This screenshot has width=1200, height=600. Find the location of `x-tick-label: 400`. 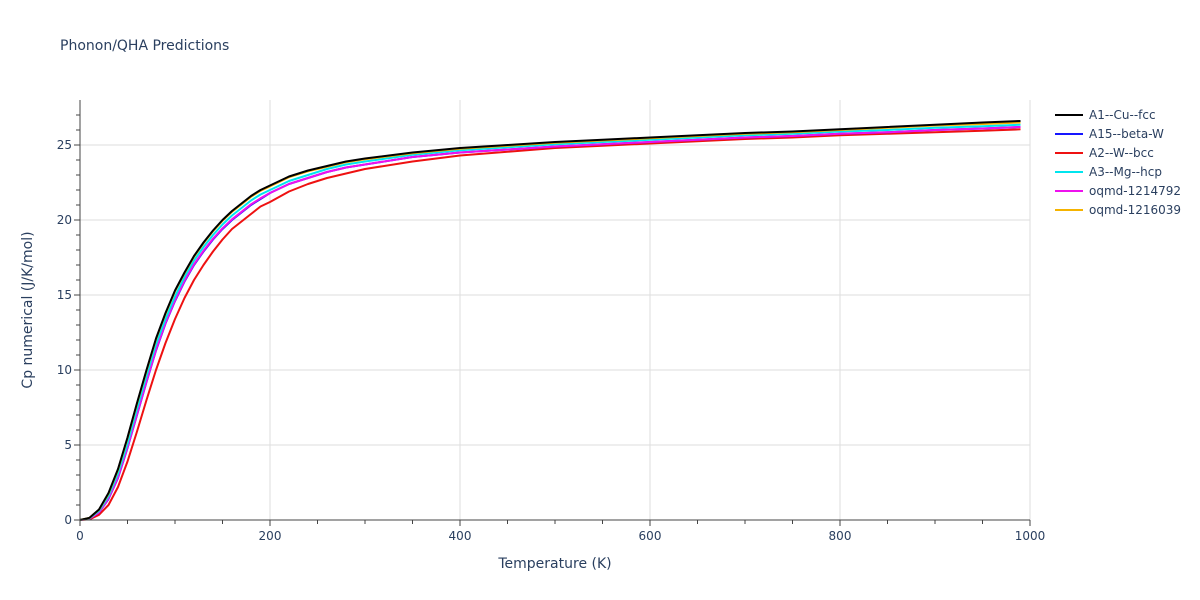

x-tick-label: 400 is located at coordinates (460, 536).